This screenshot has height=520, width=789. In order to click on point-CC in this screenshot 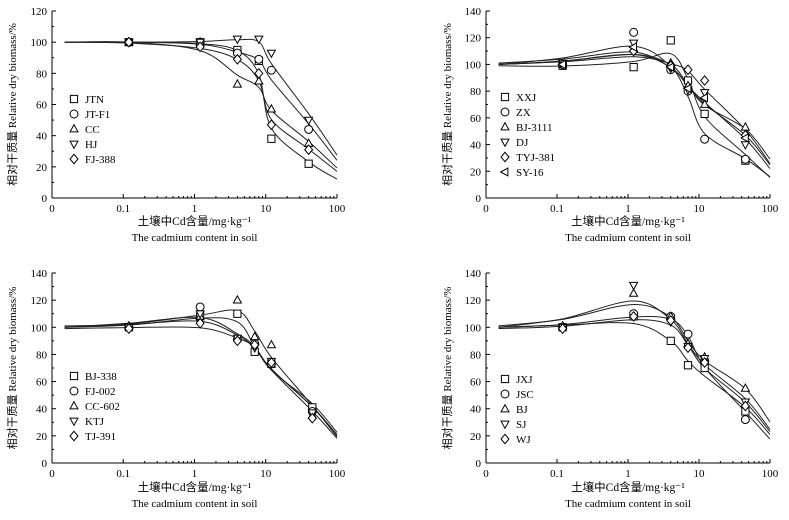, I will do `click(259, 80)`.